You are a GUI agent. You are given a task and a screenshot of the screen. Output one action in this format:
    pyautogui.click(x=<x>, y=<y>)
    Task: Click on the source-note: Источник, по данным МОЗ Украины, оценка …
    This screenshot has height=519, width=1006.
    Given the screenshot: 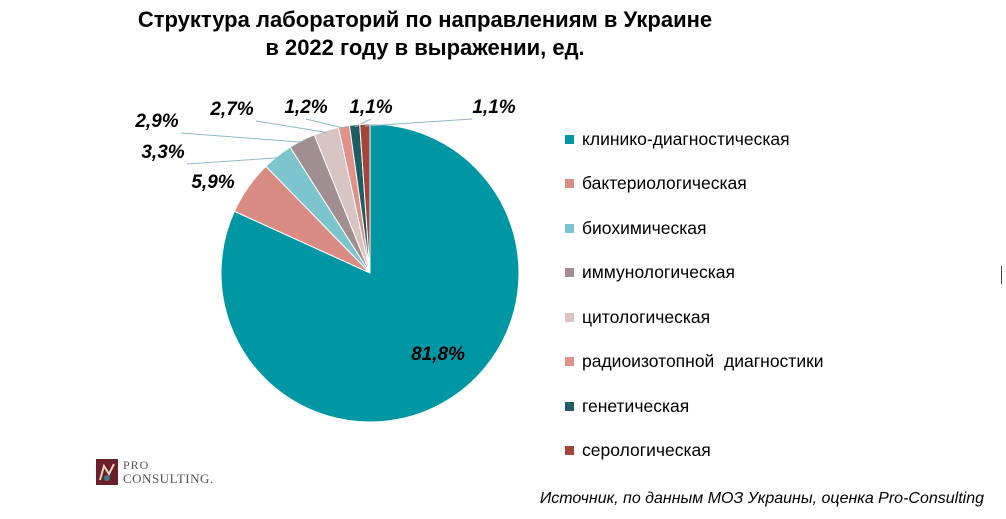 What is the action you would take?
    pyautogui.click(x=761, y=498)
    